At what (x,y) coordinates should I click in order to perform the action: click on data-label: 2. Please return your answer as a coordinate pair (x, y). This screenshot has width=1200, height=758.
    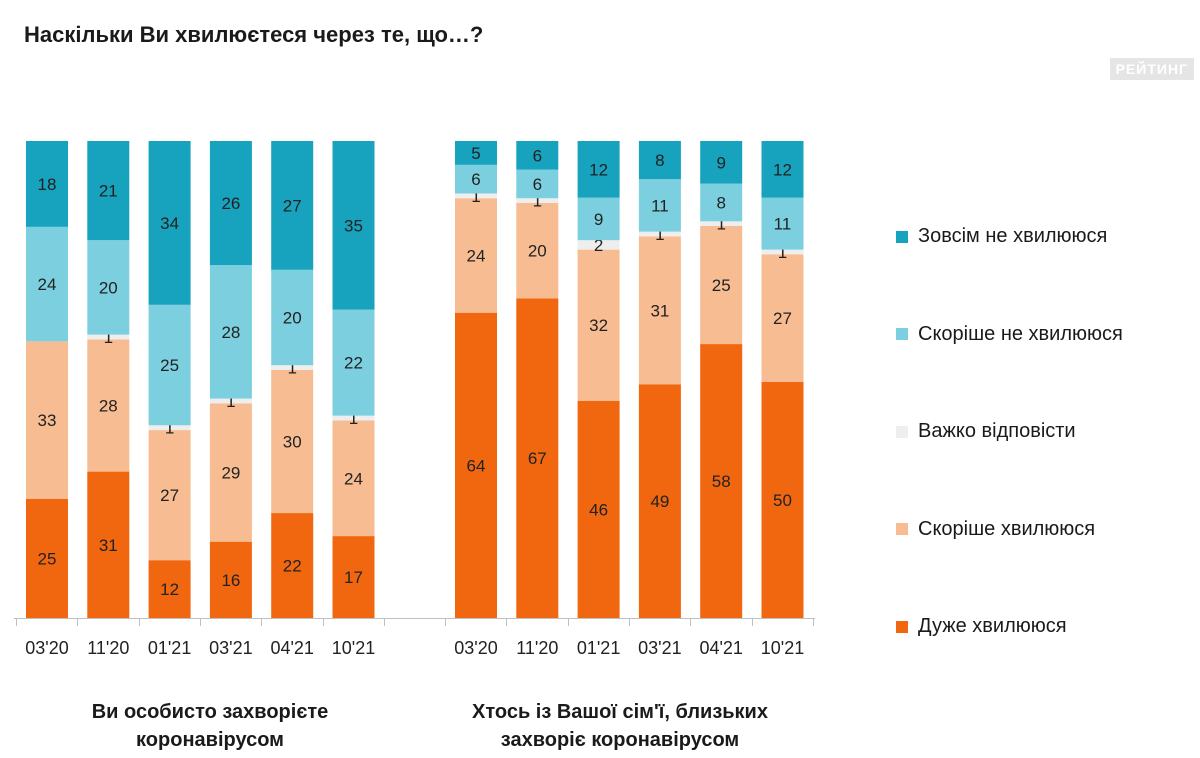
    Looking at the image, I should click on (598, 245).